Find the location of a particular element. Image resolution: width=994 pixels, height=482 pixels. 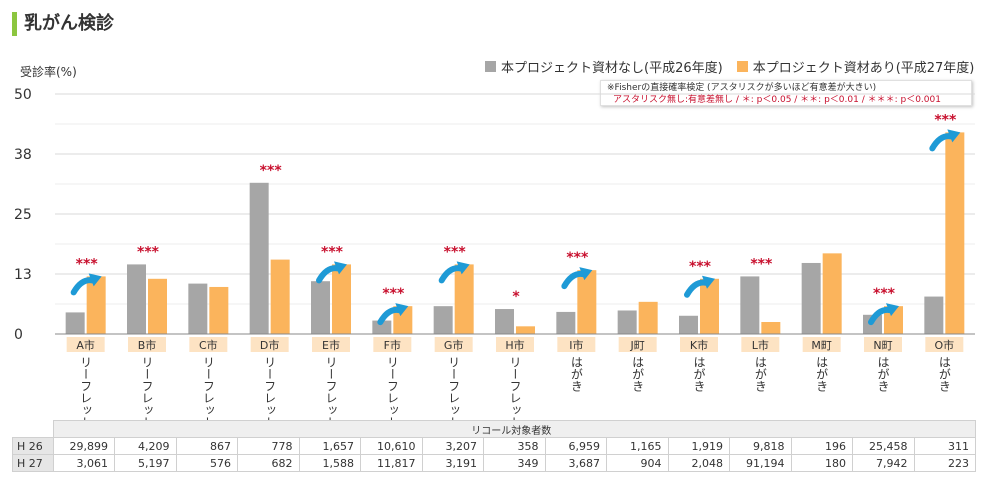

title-accent-bar is located at coordinates (14, 24).